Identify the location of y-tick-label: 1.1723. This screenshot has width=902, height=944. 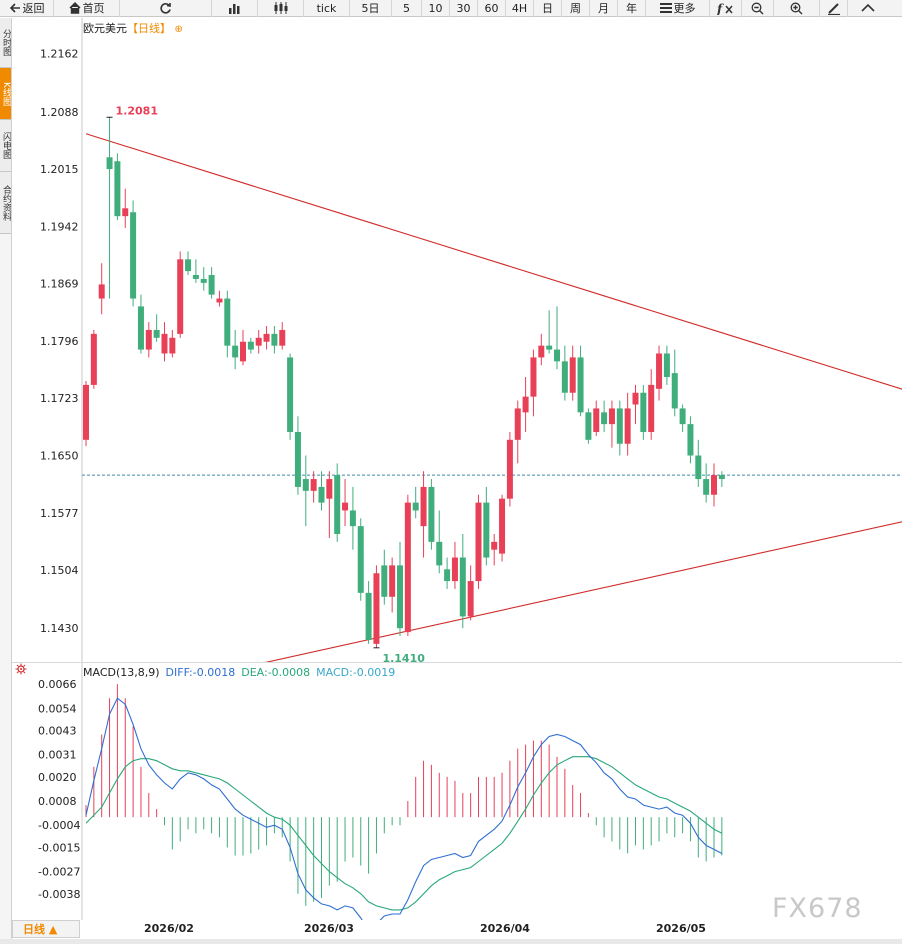
(59, 398).